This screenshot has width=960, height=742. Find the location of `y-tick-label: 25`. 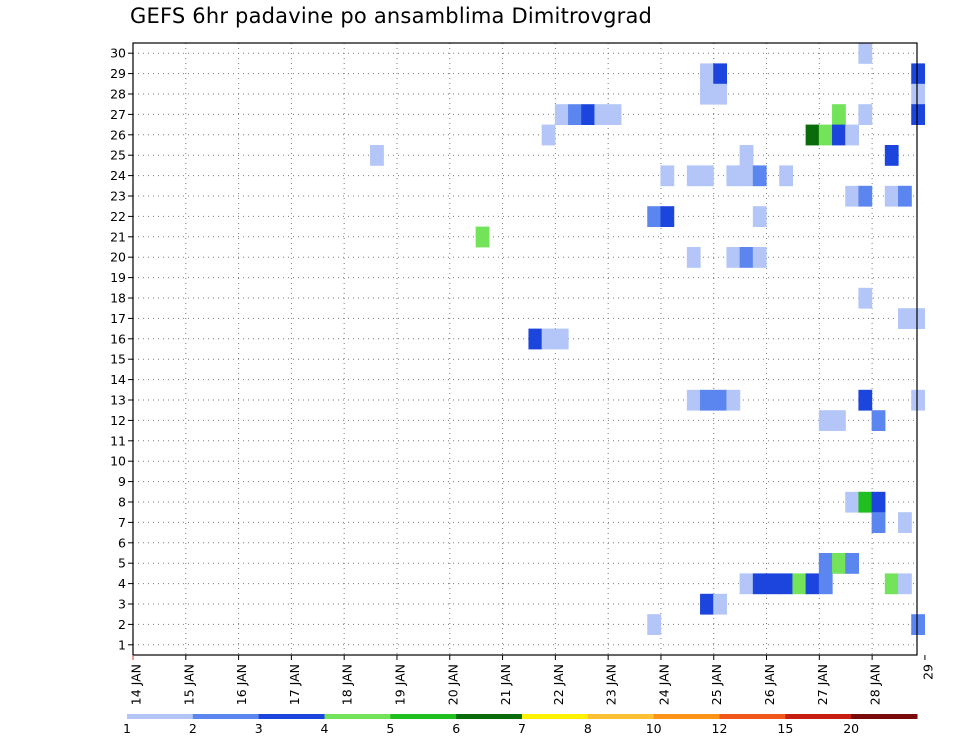

y-tick-label: 25 is located at coordinates (118, 155).